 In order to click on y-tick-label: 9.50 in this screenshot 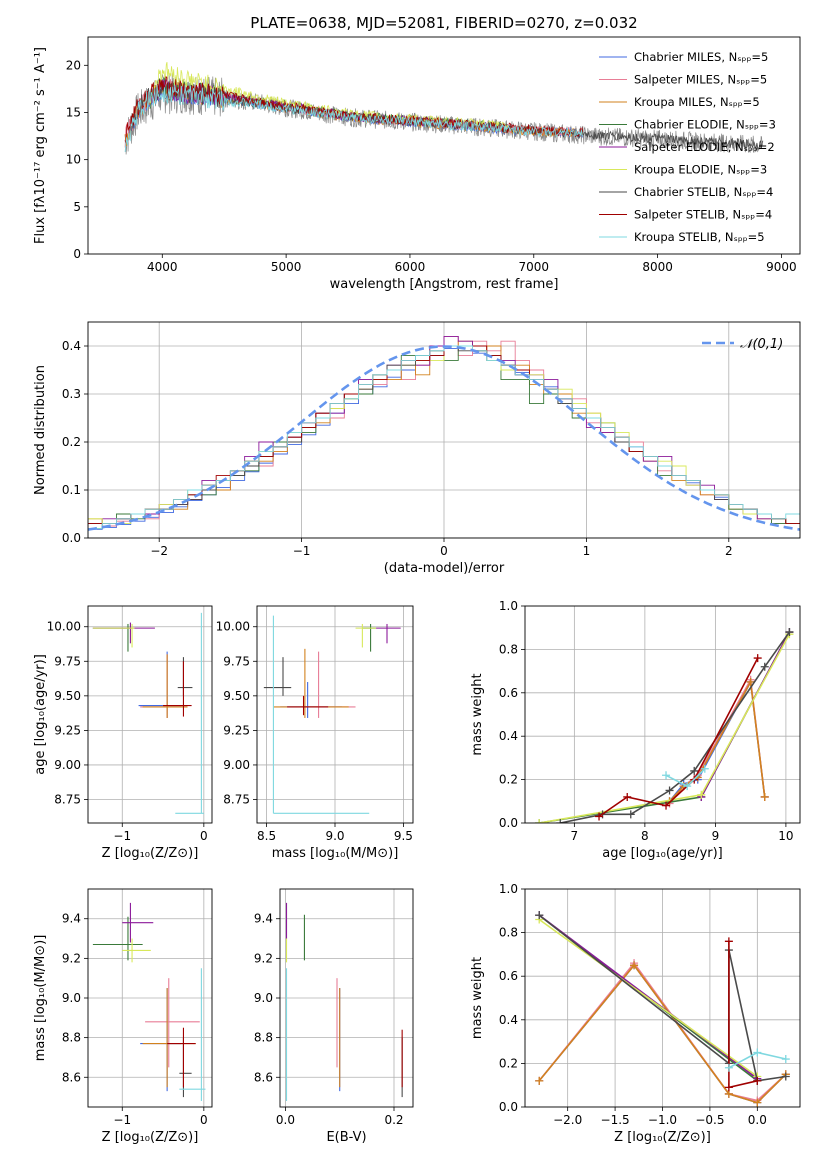, I will do `click(67, 696)`.